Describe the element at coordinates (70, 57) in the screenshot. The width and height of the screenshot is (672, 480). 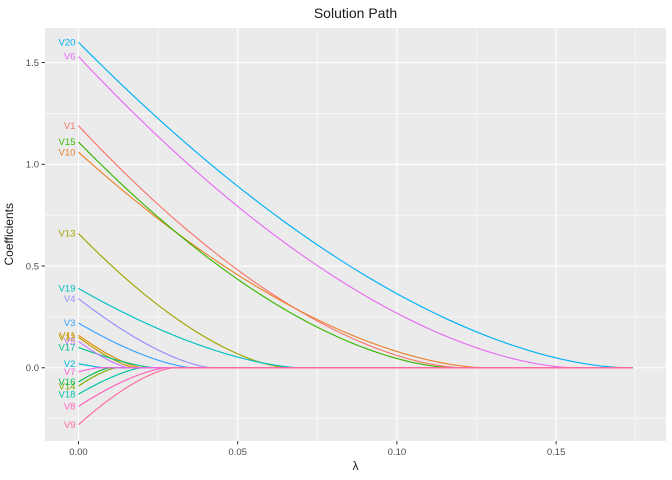
I see `series-label-V6: V6` at that location.